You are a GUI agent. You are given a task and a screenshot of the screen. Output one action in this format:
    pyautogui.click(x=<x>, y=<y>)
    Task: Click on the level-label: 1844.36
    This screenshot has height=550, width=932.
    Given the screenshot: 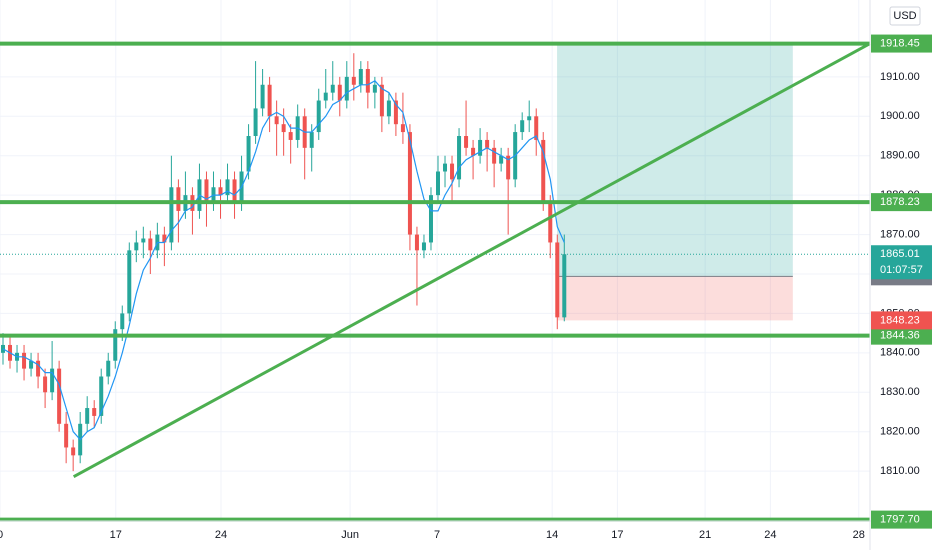 What is the action you would take?
    pyautogui.click(x=900, y=336)
    